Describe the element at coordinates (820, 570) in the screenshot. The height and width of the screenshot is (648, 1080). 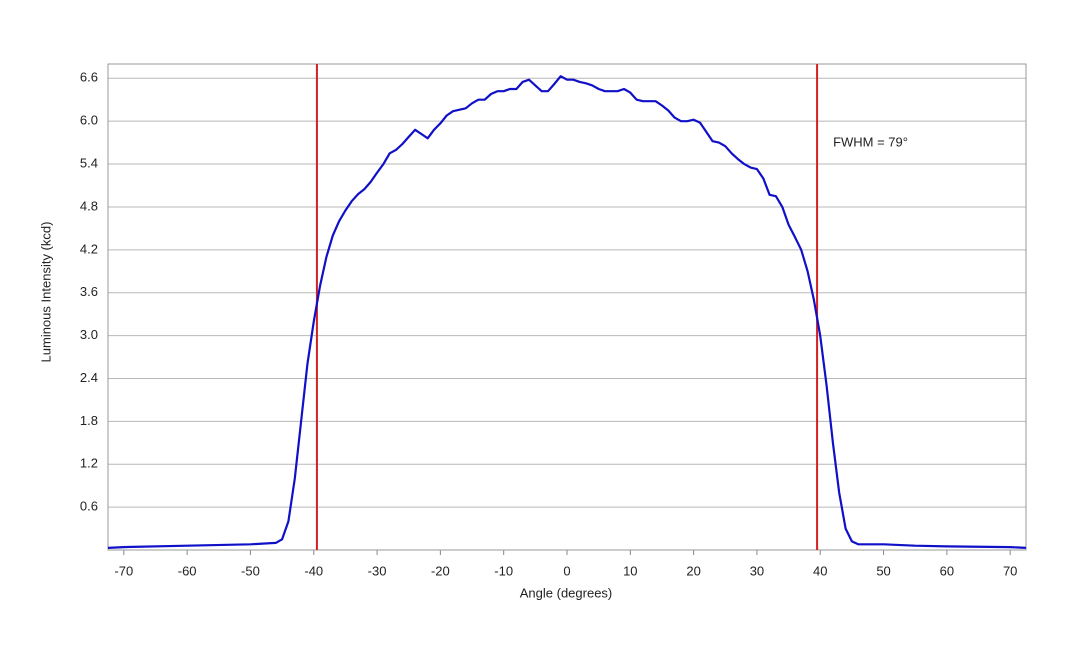
I see `x-tick-label: 40` at that location.